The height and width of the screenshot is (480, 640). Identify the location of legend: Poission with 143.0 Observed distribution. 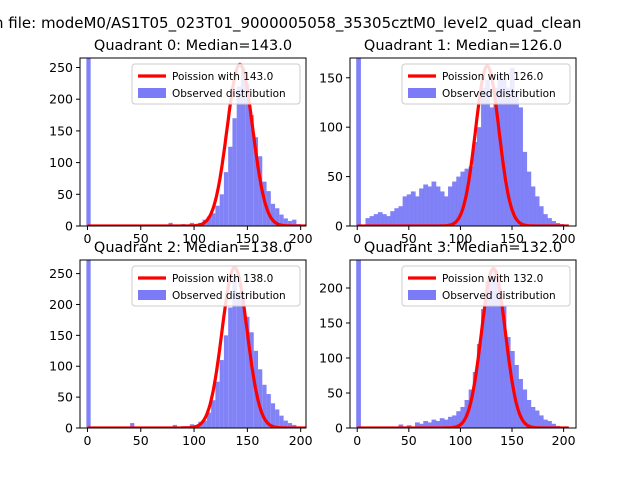
(216, 84).